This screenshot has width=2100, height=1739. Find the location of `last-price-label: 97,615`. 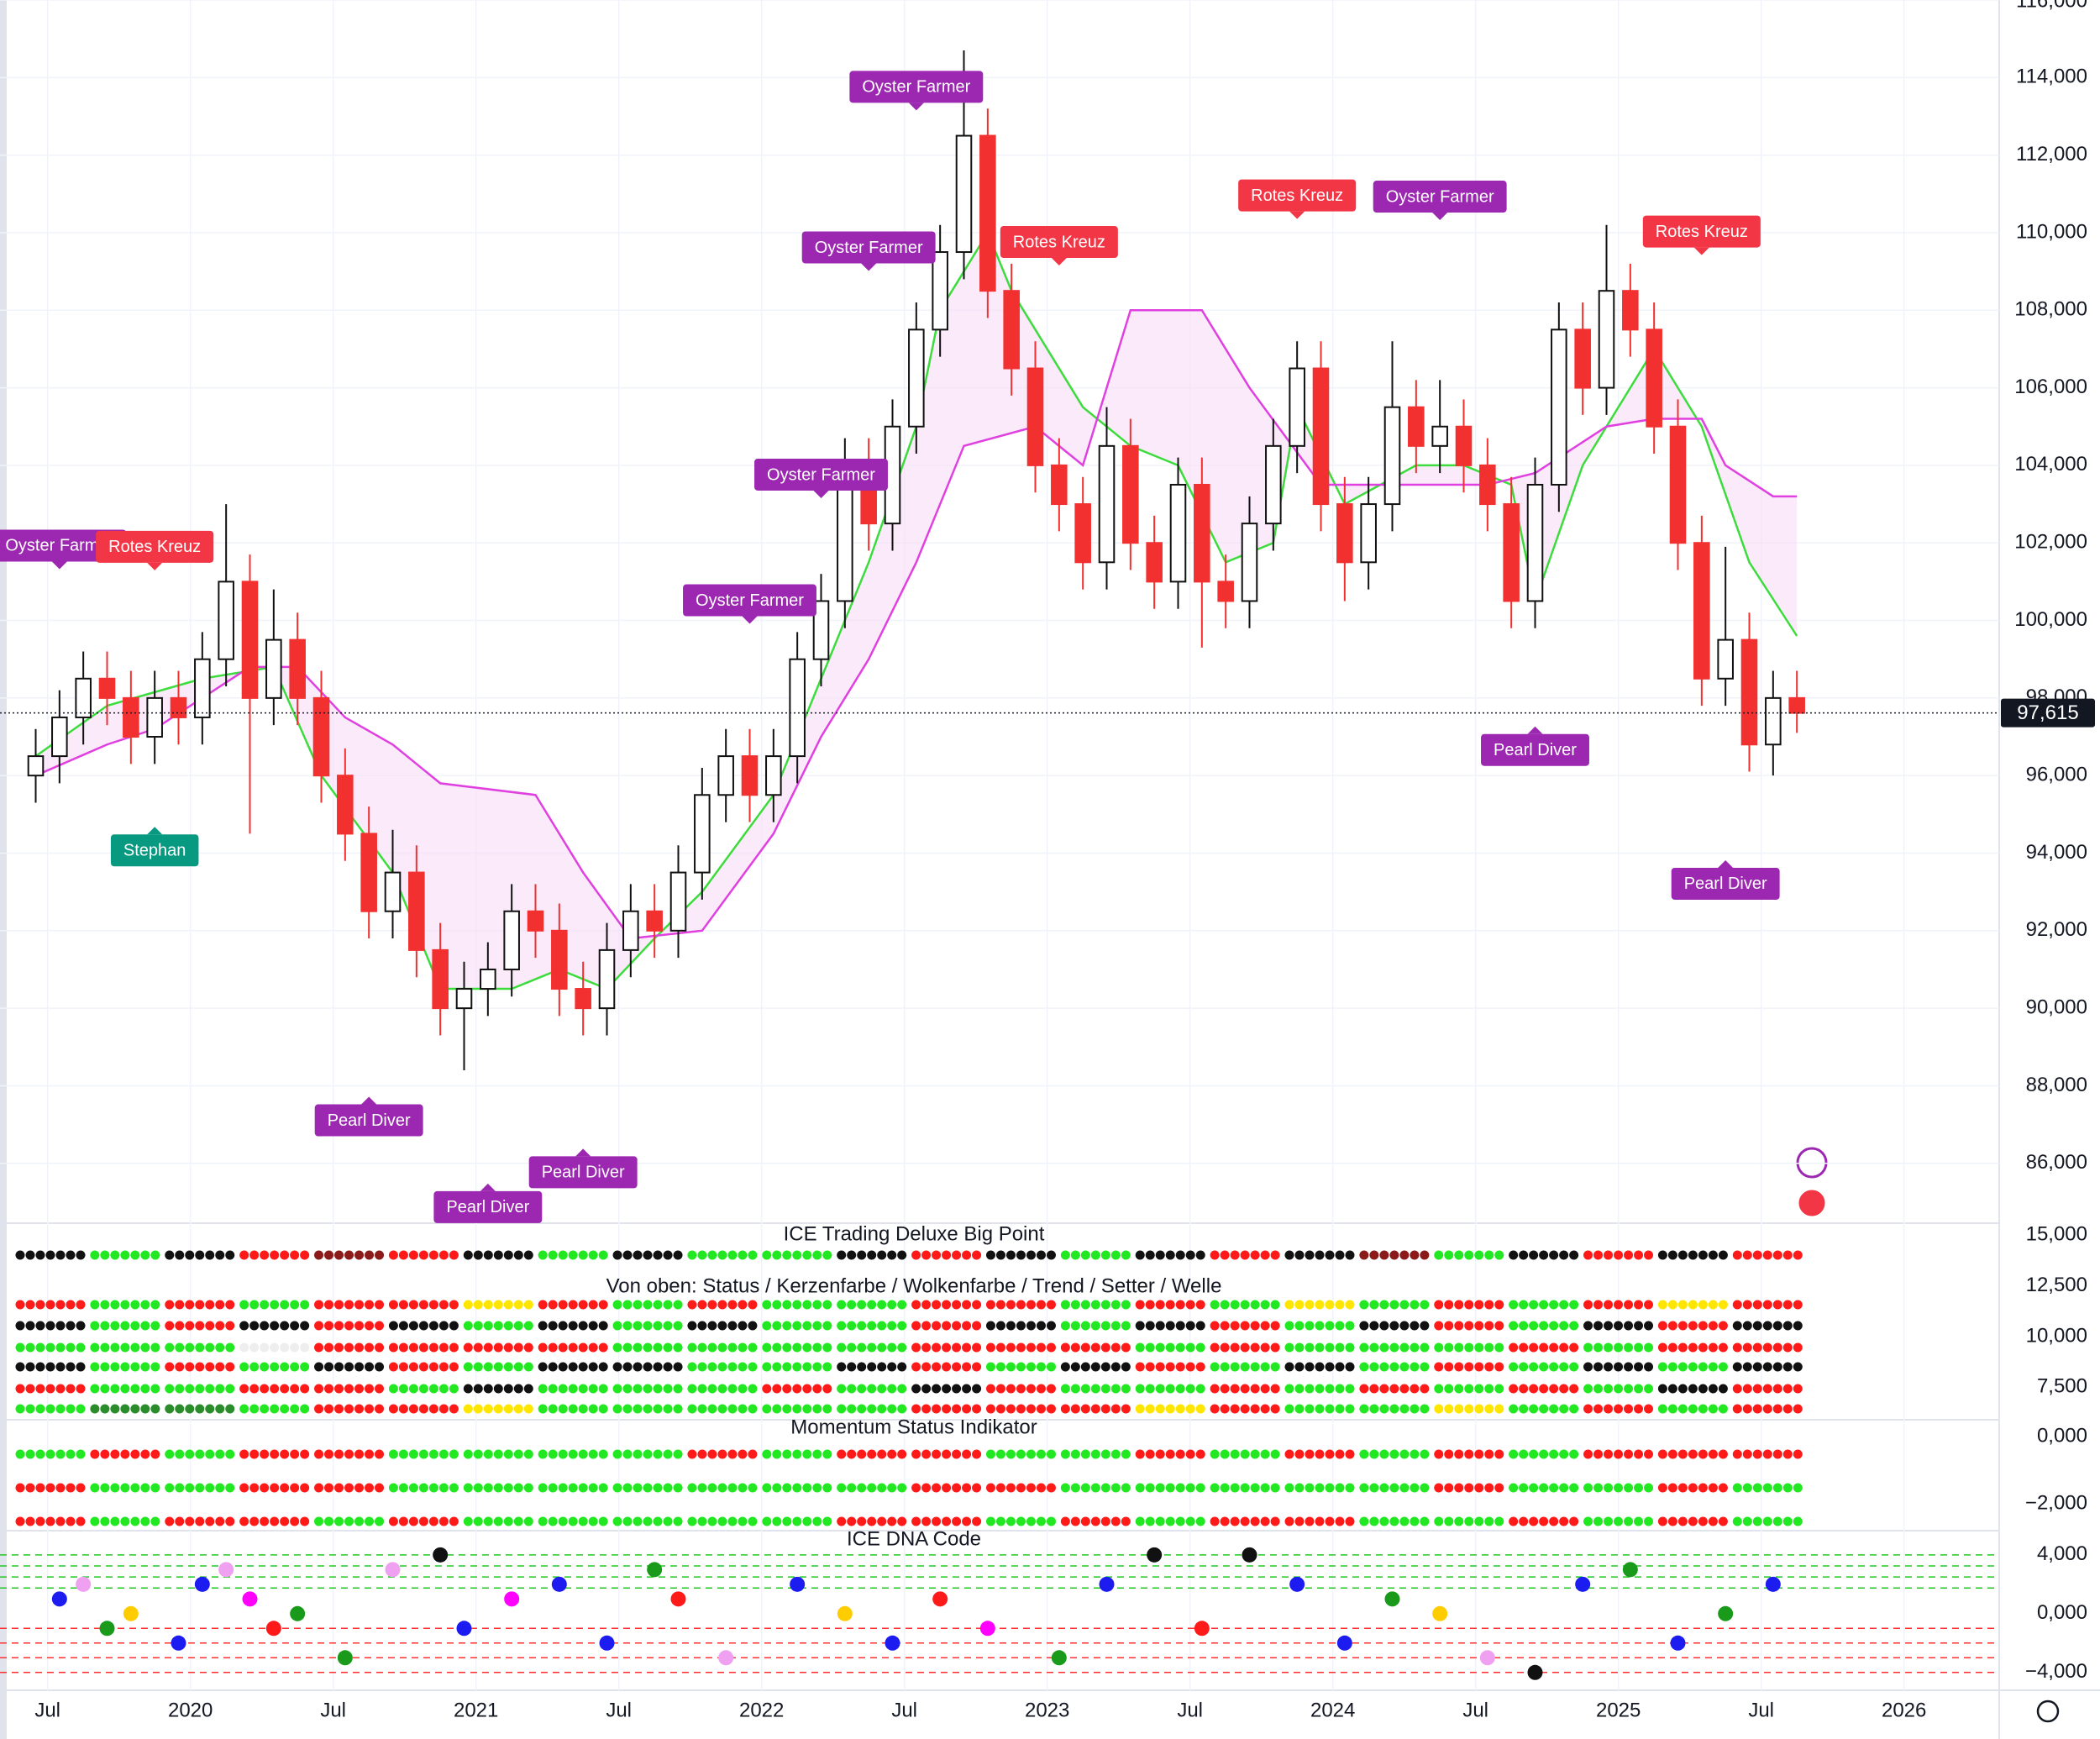

last-price-label: 97,615 is located at coordinates (2047, 712).